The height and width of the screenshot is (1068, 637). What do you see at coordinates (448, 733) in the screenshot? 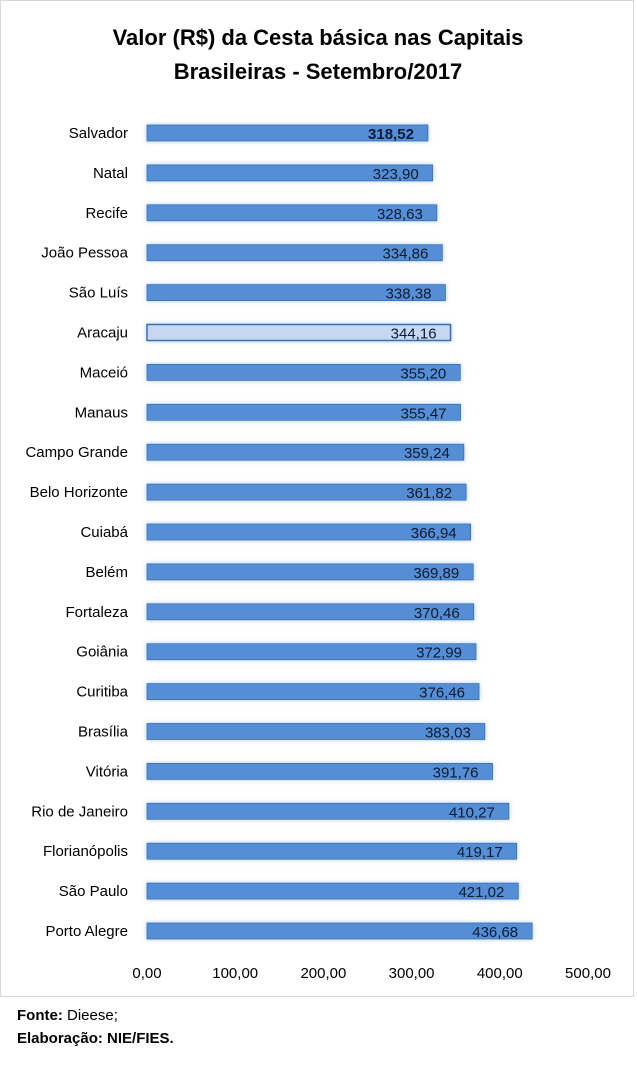
I see `value-label: 383,03` at bounding box center [448, 733].